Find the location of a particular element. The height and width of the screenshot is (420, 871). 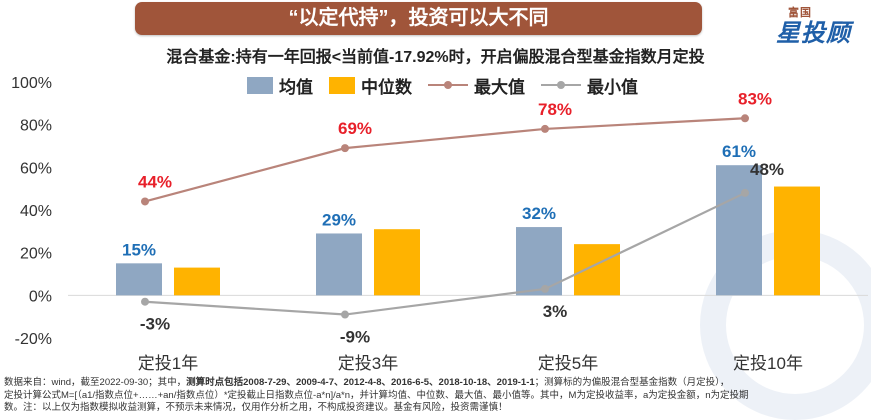

legend-line-max is located at coordinates (448, 85).